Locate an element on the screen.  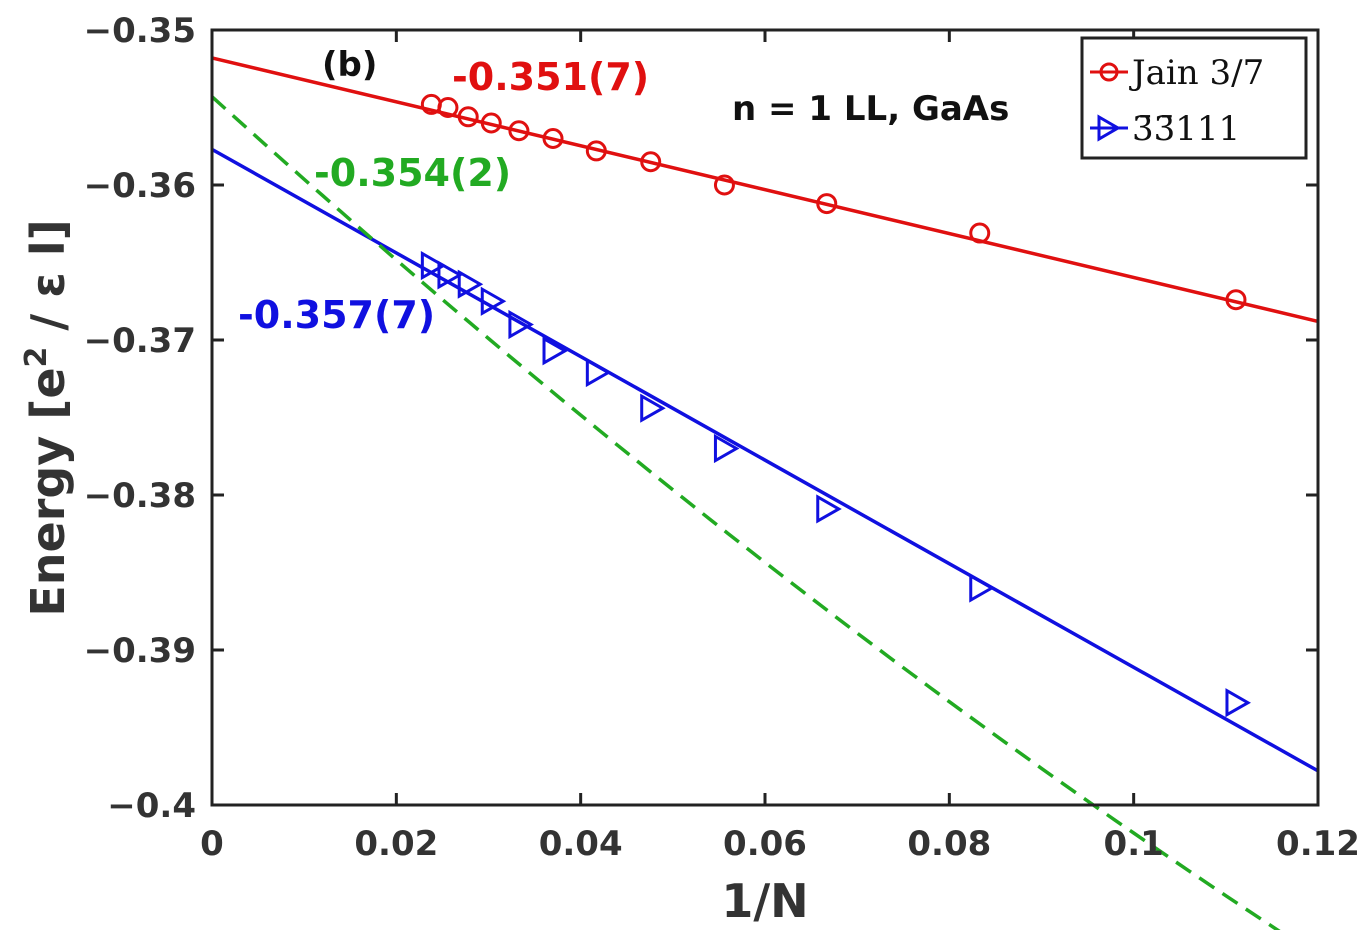
legend: Jain 3/7 3̄3̄111 is located at coordinates (1194, 98).